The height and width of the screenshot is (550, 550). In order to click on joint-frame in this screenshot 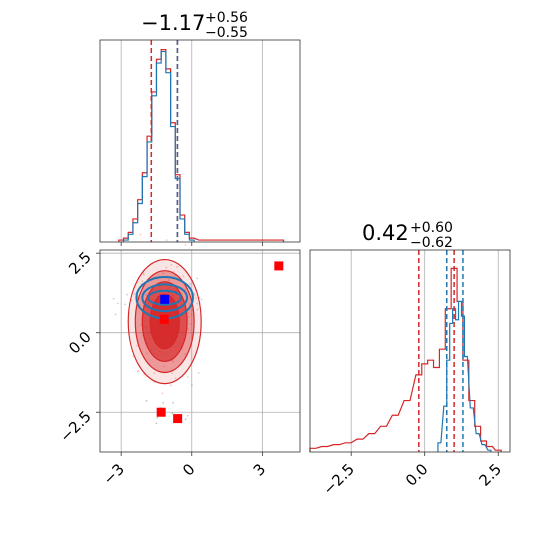, I will do `click(200, 351)`.